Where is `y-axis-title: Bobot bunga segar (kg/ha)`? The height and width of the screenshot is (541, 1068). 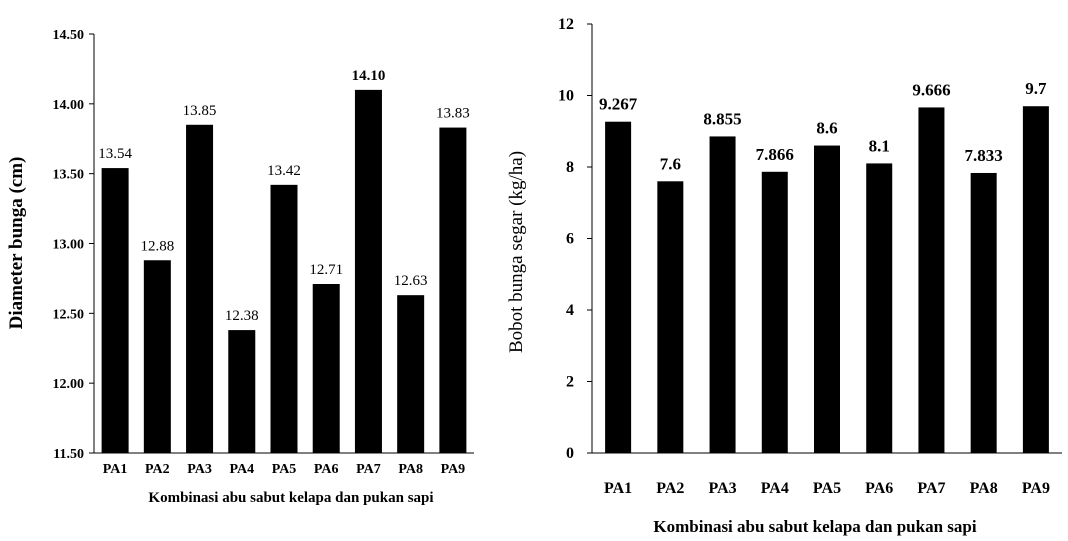
y-axis-title: Bobot bunga segar (kg/ha) is located at coordinates (516, 252).